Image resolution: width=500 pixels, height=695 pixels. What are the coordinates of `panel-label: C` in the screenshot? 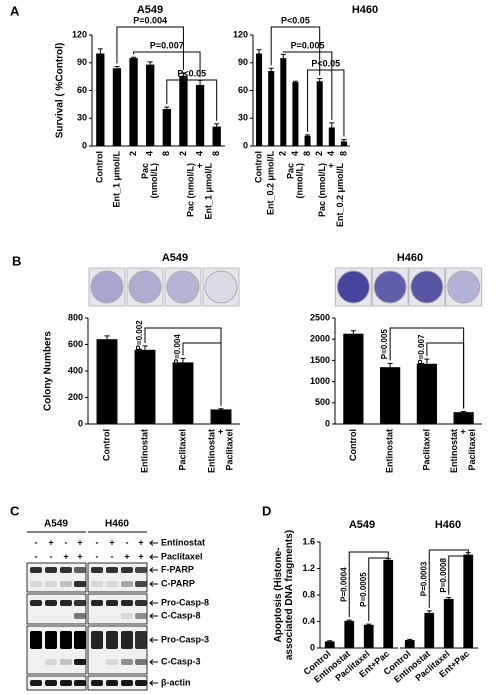 It's located at (15, 510).